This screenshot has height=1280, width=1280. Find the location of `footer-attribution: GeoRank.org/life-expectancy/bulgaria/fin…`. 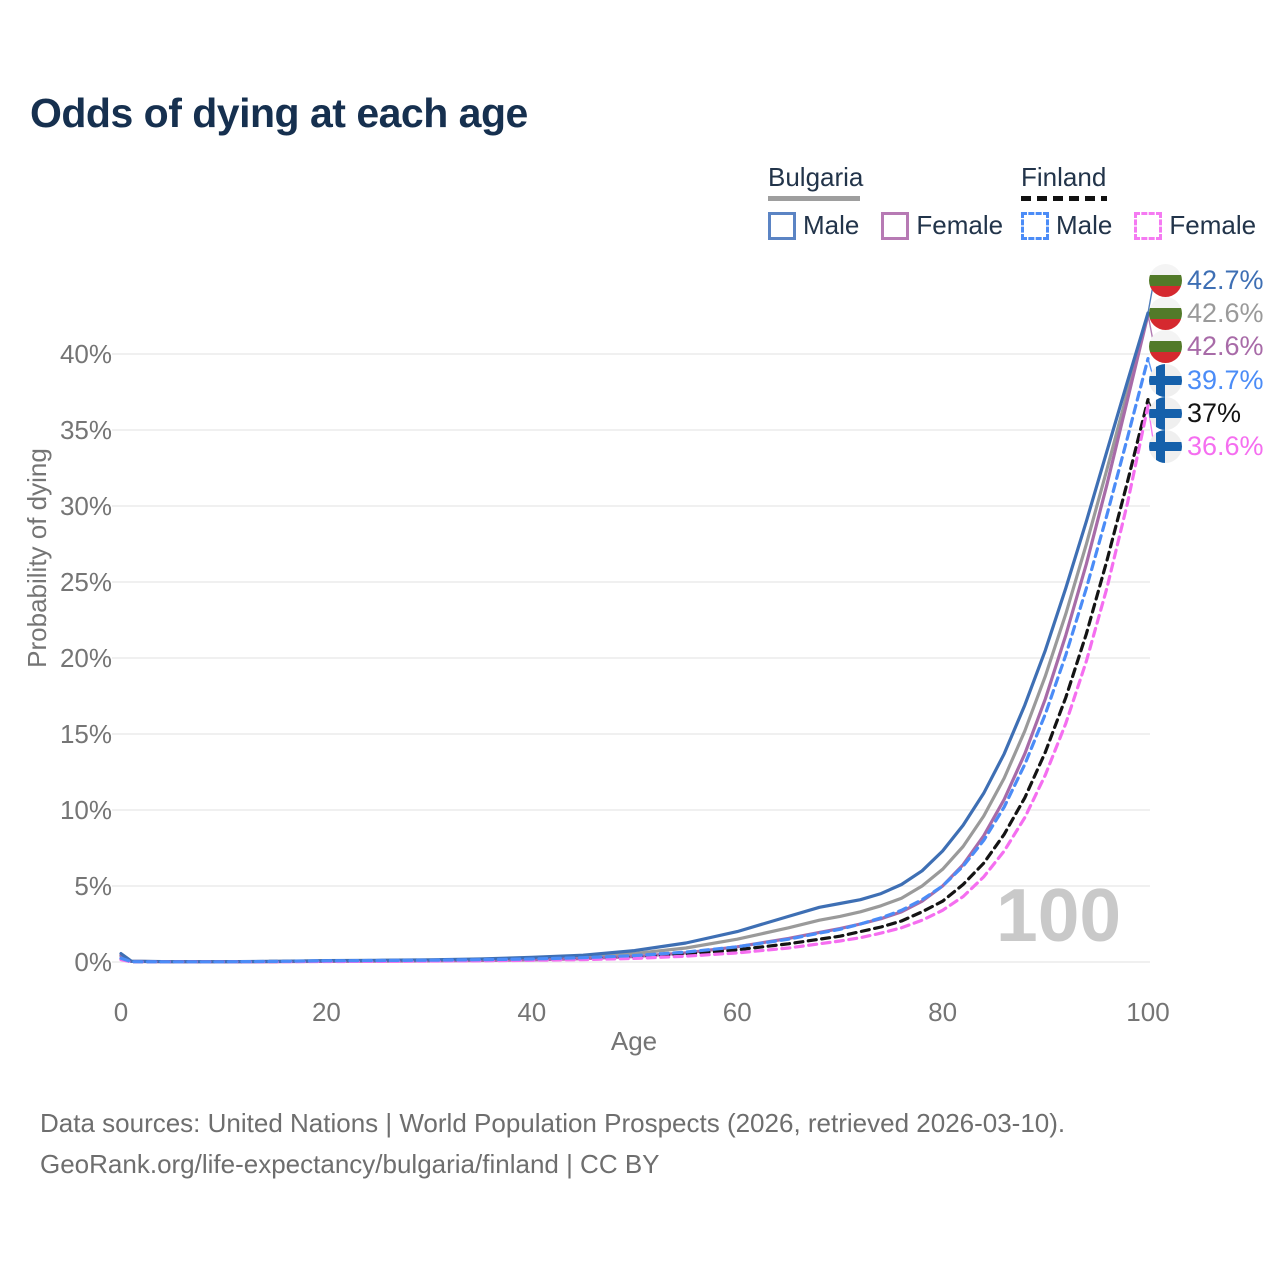

footer-attribution: GeoRank.org/life-expectancy/bulgaria/fin… is located at coordinates (350, 1164).